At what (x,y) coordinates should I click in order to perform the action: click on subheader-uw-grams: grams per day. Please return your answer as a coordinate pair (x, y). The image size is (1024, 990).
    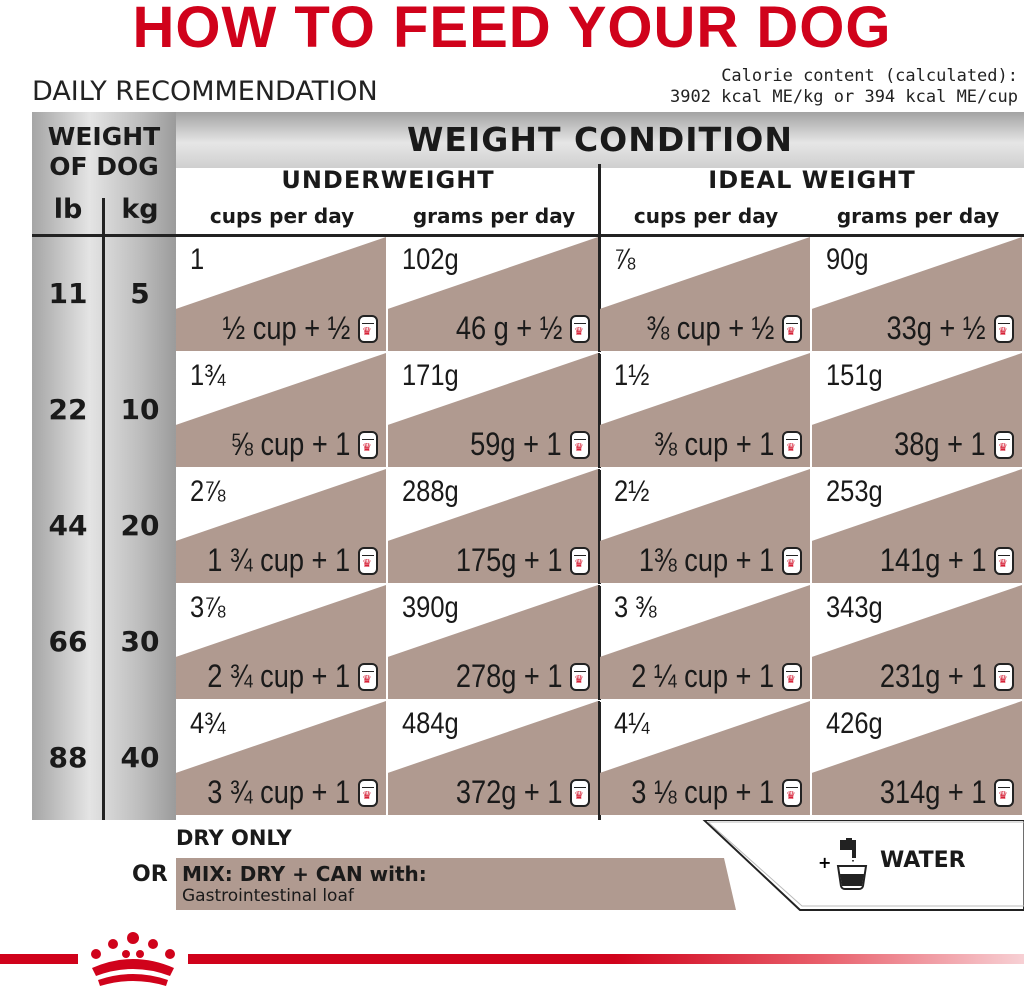
    Looking at the image, I should click on (494, 216).